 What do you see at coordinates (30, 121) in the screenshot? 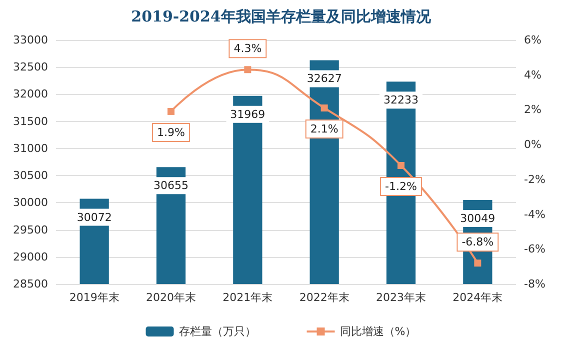
I see `y-tick-label: 31500` at bounding box center [30, 121].